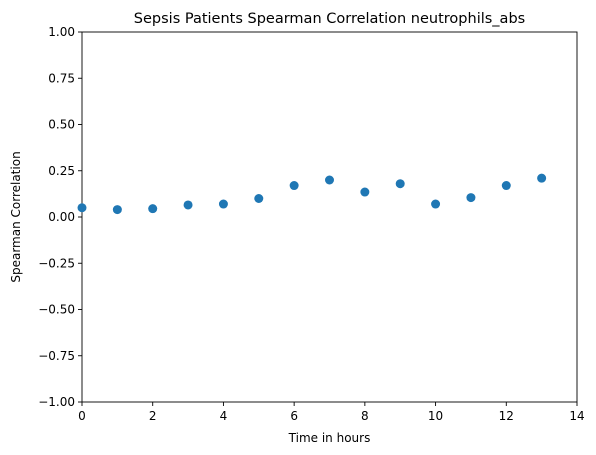  Describe the element at coordinates (329, 438) in the screenshot. I see `x-axis-title: Time in hours` at that location.